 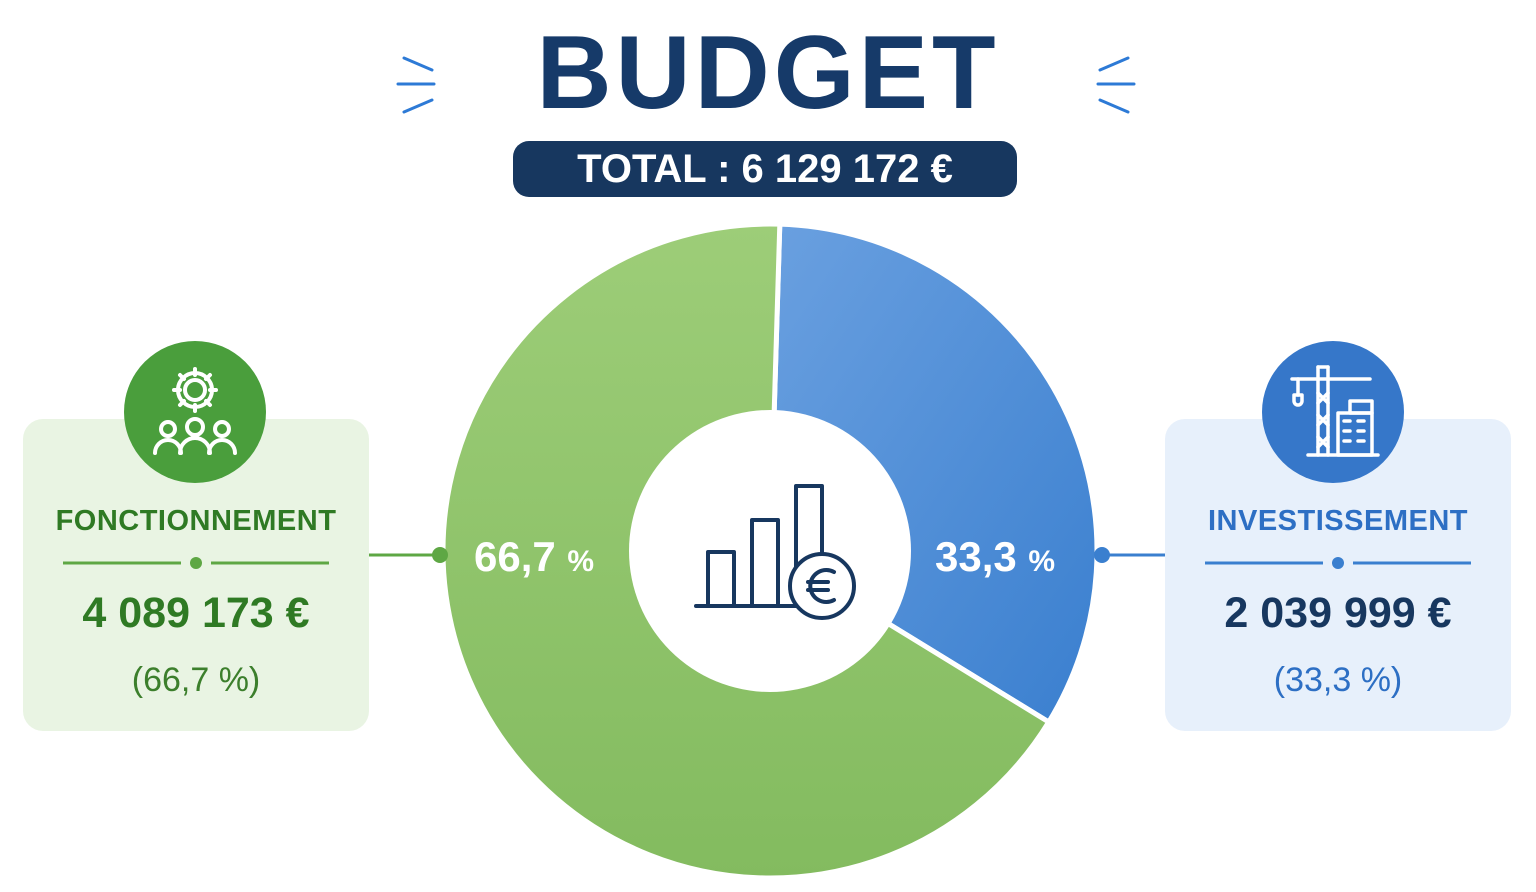 I want to click on pct-label-investissement: 33,3 %, so click(x=995, y=559).